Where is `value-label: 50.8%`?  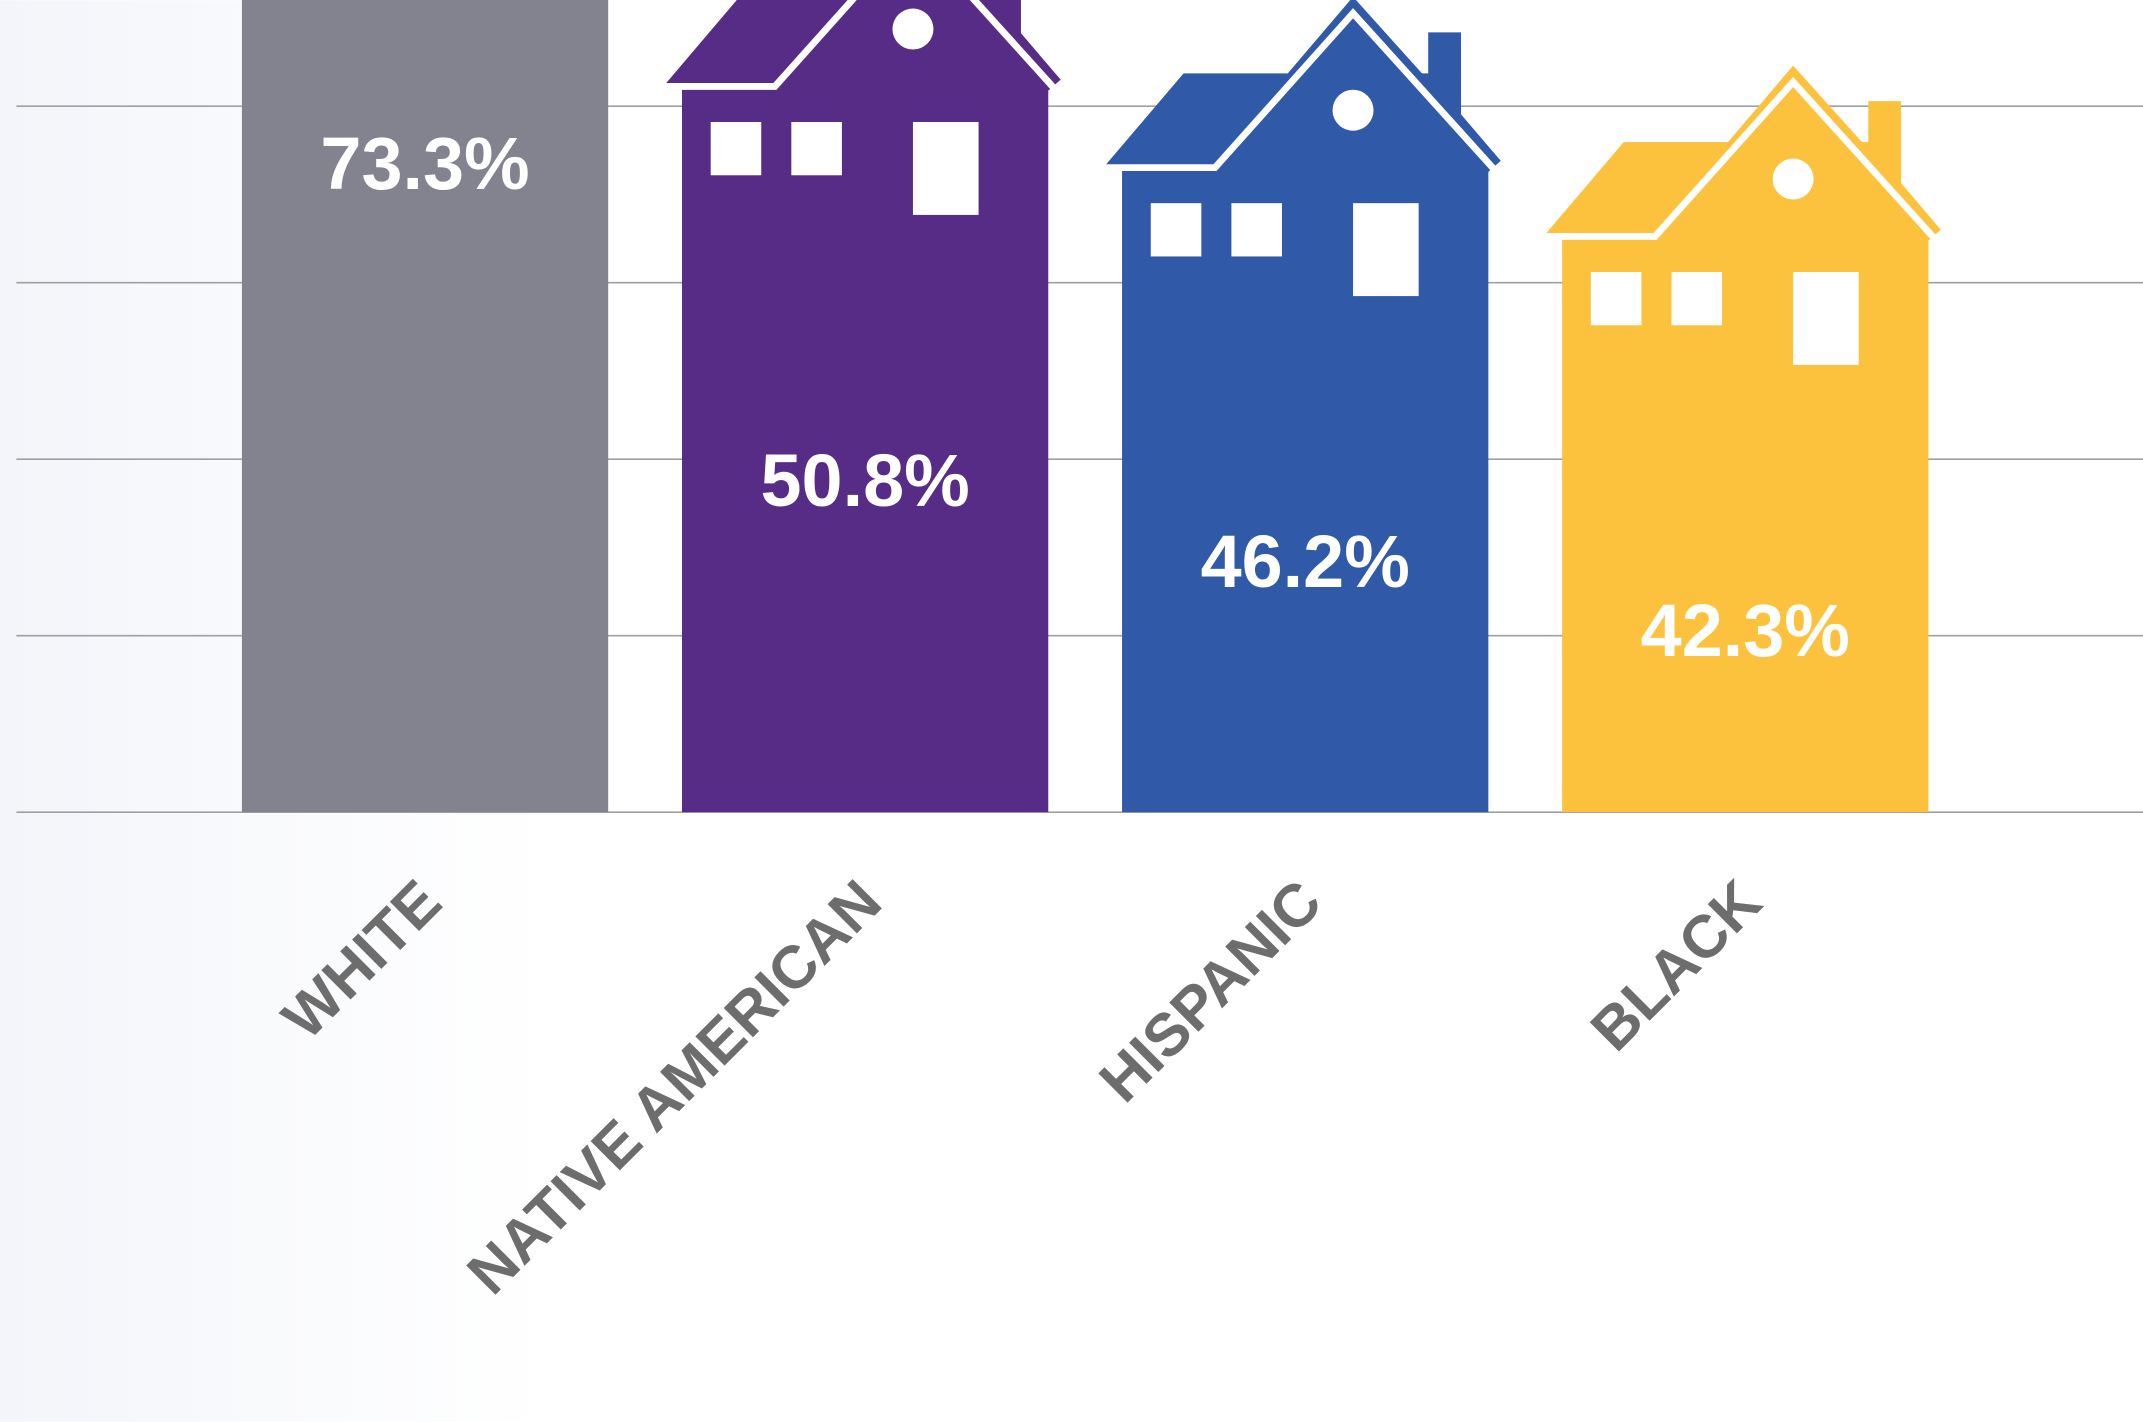
value-label: 50.8% is located at coordinates (865, 480).